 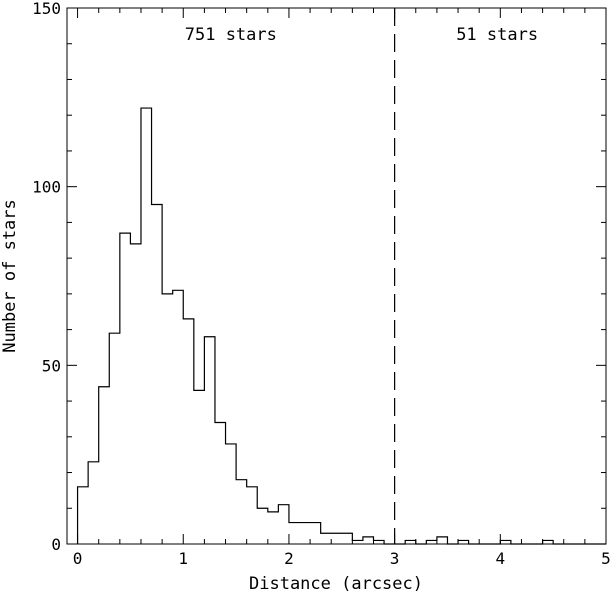 I want to click on x-tick-label: 4, so click(x=500, y=558).